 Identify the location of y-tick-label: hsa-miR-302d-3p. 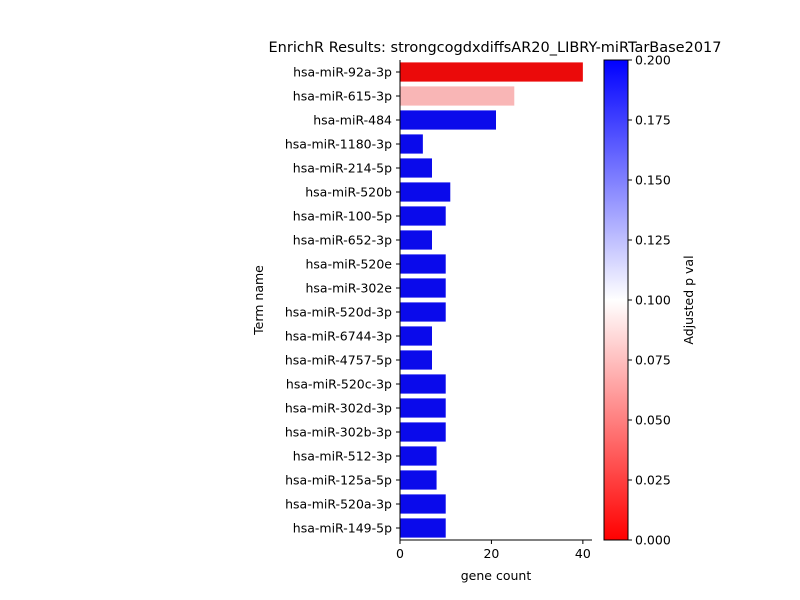
(338, 408).